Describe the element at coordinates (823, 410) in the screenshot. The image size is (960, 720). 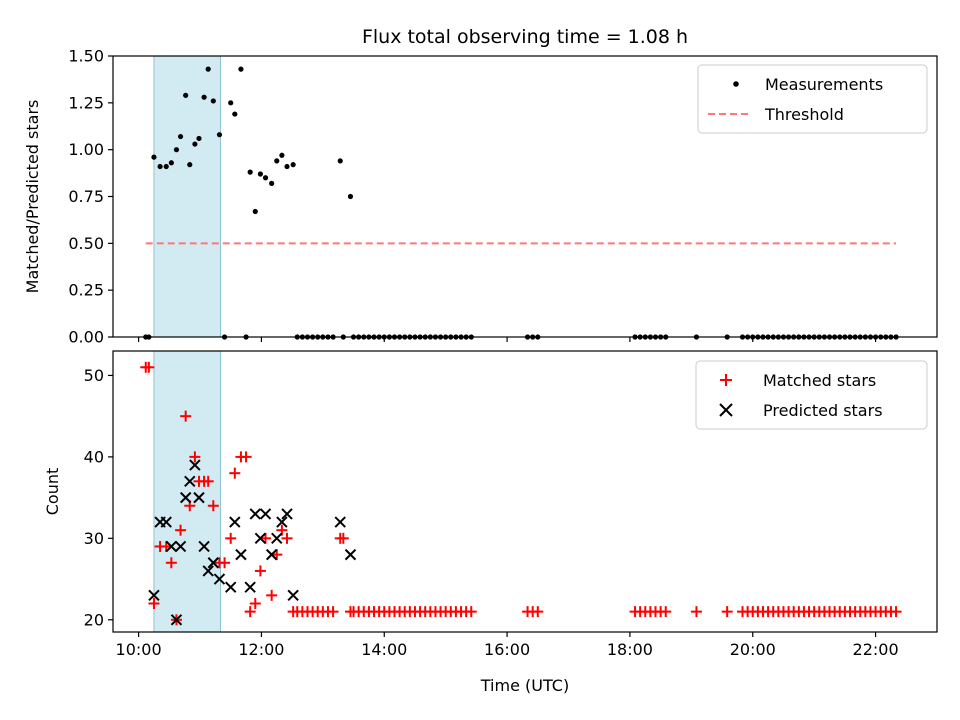
I see `legend-label-predicted: Predicted stars` at that location.